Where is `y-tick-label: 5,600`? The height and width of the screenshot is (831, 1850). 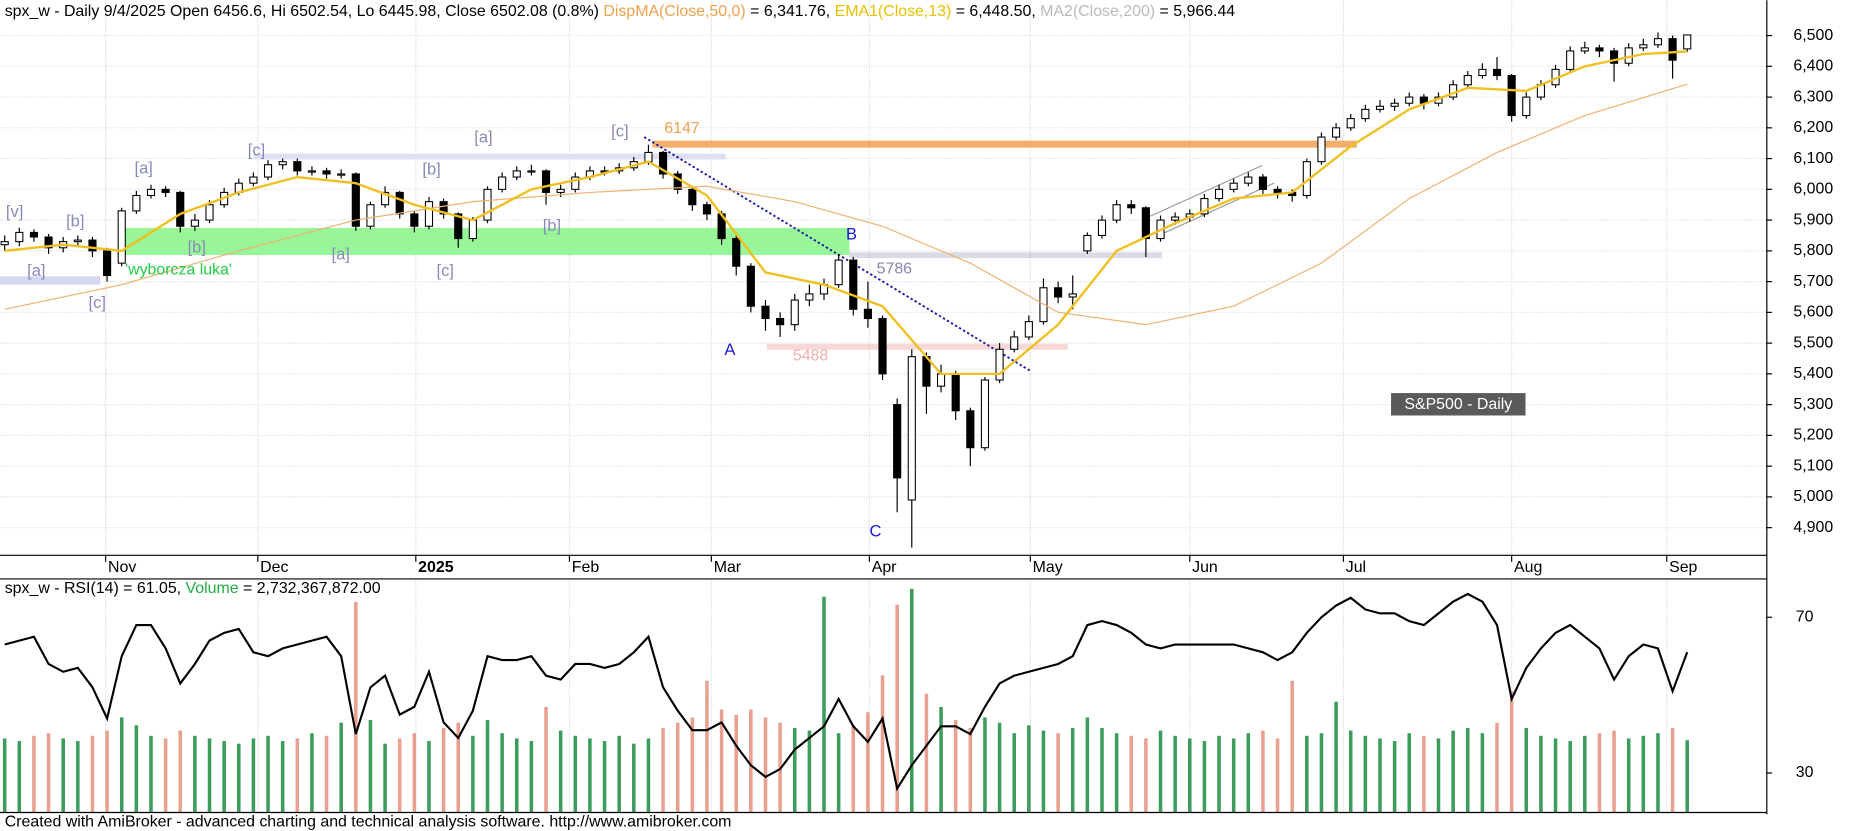
y-tick-label: 5,600 is located at coordinates (1813, 312).